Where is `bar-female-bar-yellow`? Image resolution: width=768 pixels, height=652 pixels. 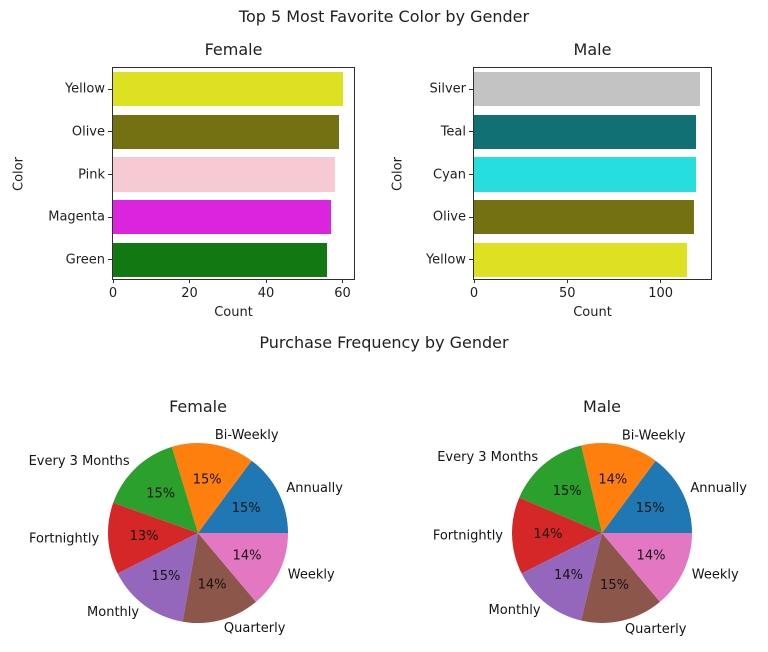 bar-female-bar-yellow is located at coordinates (228, 89).